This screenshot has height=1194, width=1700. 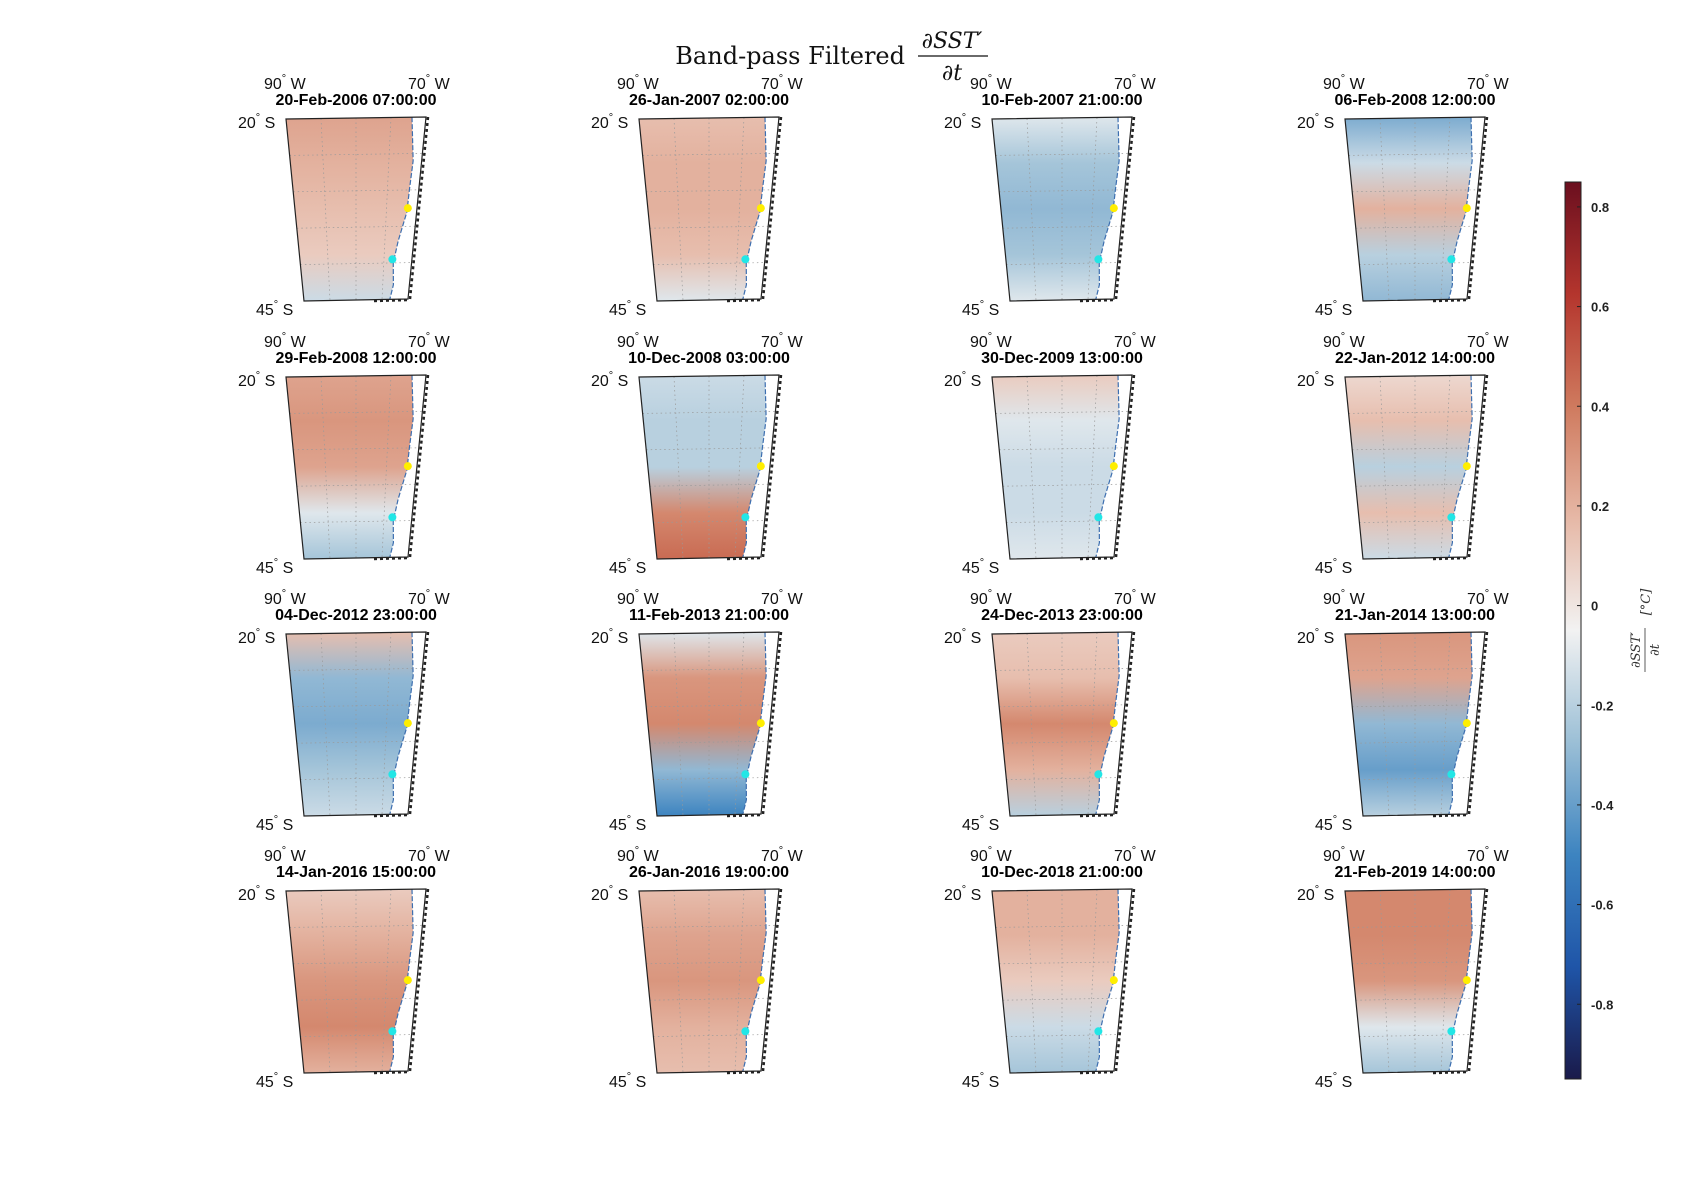 What do you see at coordinates (1646, 602) in the screenshot?
I see `colorbar-label-unit: [°C]` at bounding box center [1646, 602].